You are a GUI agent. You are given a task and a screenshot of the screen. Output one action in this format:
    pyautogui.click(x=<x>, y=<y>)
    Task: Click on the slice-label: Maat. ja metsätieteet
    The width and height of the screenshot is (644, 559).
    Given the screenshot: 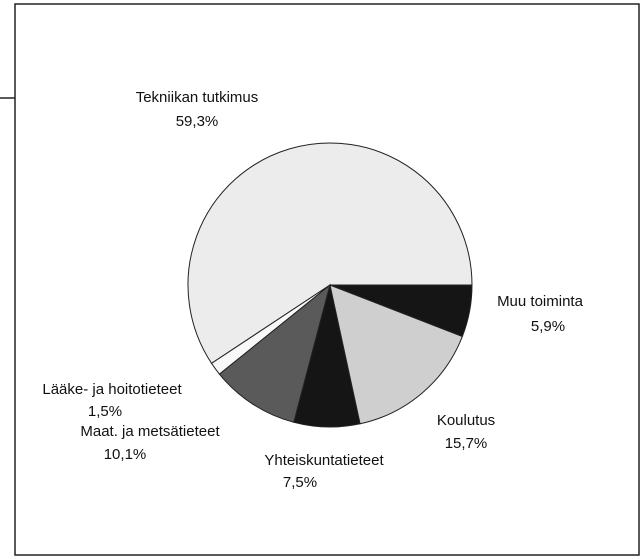 What is the action you would take?
    pyautogui.click(x=150, y=431)
    